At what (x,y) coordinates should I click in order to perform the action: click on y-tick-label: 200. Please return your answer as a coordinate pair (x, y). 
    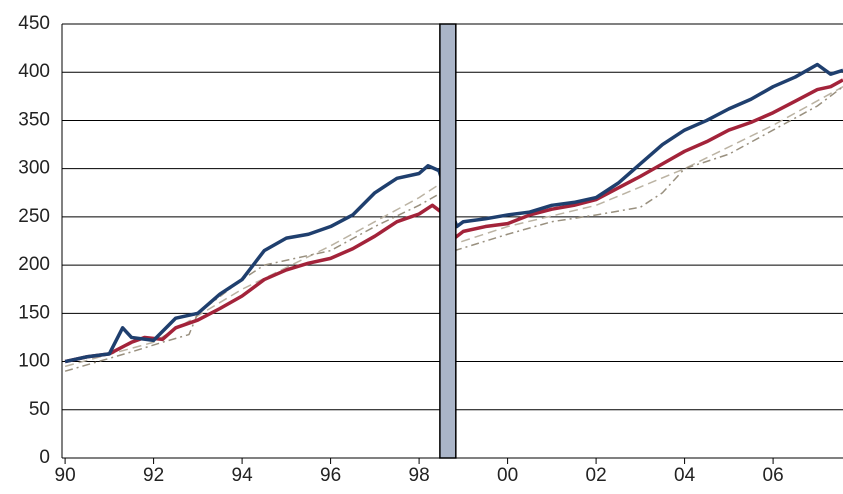
    Looking at the image, I should click on (34, 264).